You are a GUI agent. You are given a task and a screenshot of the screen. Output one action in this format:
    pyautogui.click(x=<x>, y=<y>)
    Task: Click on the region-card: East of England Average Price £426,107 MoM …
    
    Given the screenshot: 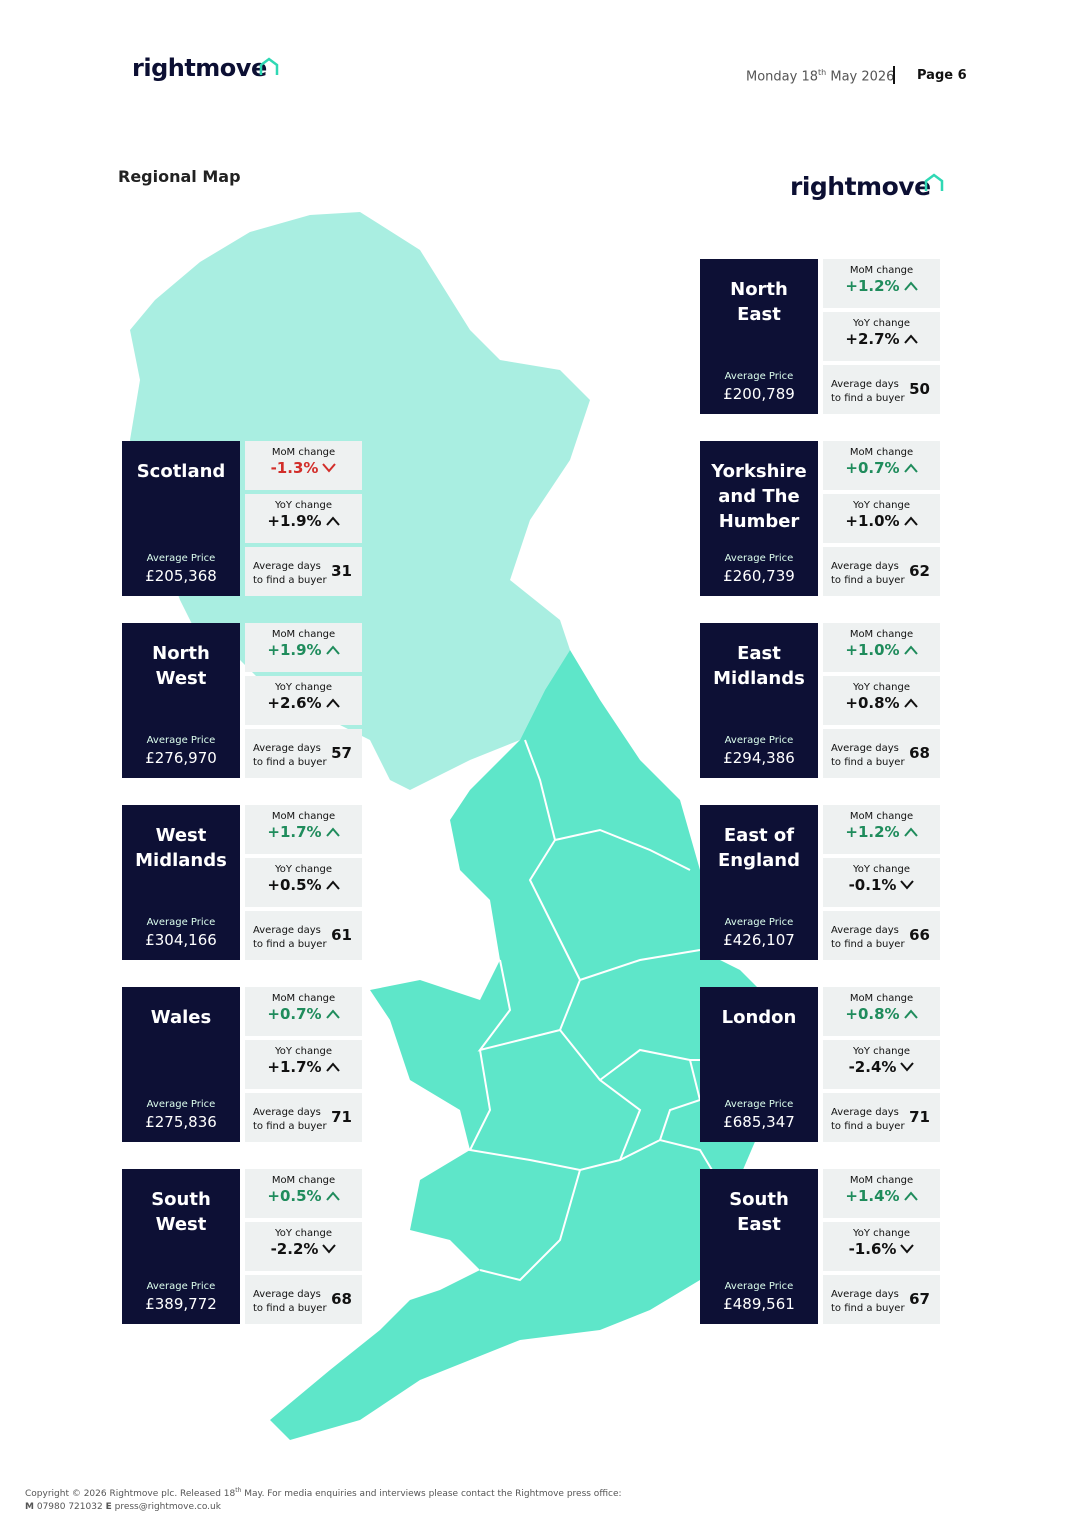 What is the action you would take?
    pyautogui.click(x=820, y=882)
    